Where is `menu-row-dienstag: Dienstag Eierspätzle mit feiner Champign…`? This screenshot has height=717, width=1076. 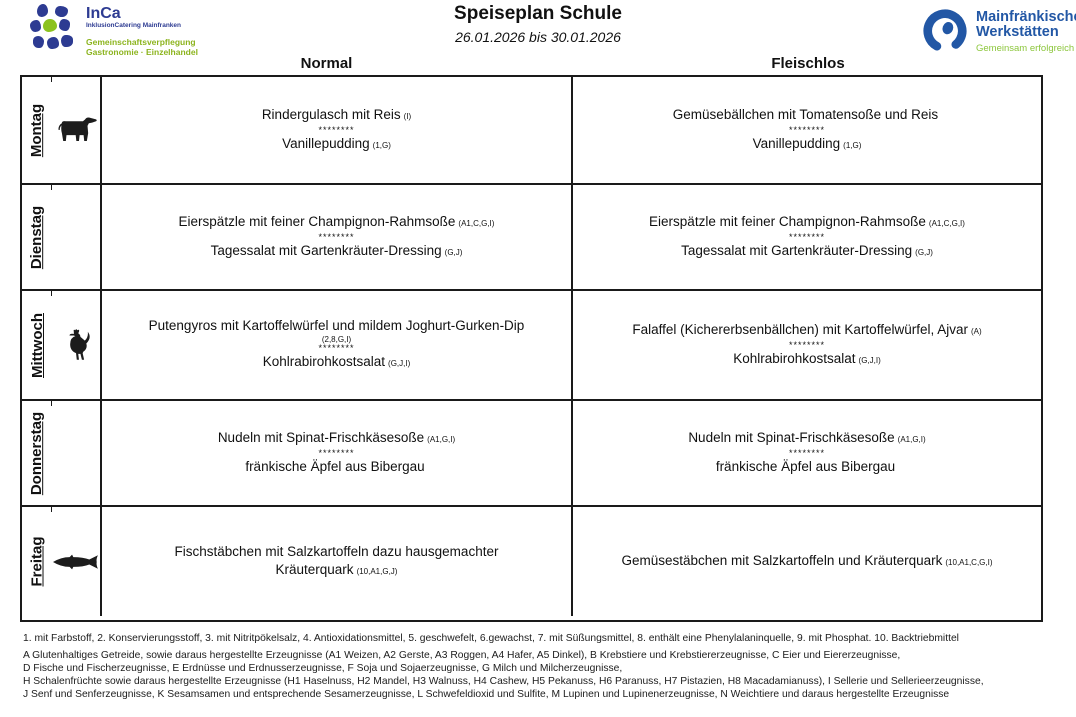
menu-row-dienstag: Dienstag Eierspätzle mit feiner Champign… is located at coordinates (531, 238).